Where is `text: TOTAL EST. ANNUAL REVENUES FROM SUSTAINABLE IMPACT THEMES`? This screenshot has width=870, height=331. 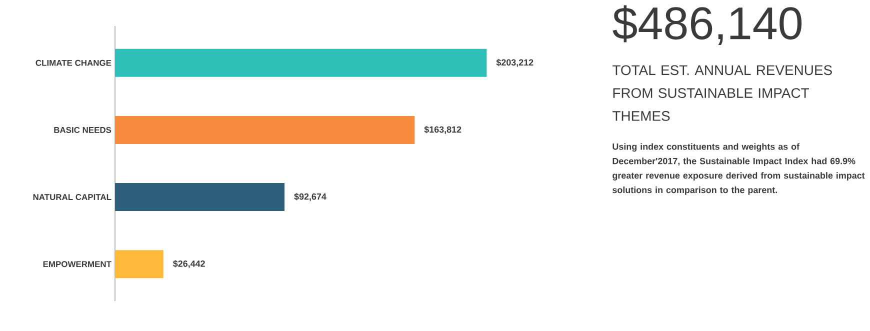
text: TOTAL EST. ANNUAL REVENUES FROM SUSTAINABLE IMPACT THEMES is located at coordinates (722, 93).